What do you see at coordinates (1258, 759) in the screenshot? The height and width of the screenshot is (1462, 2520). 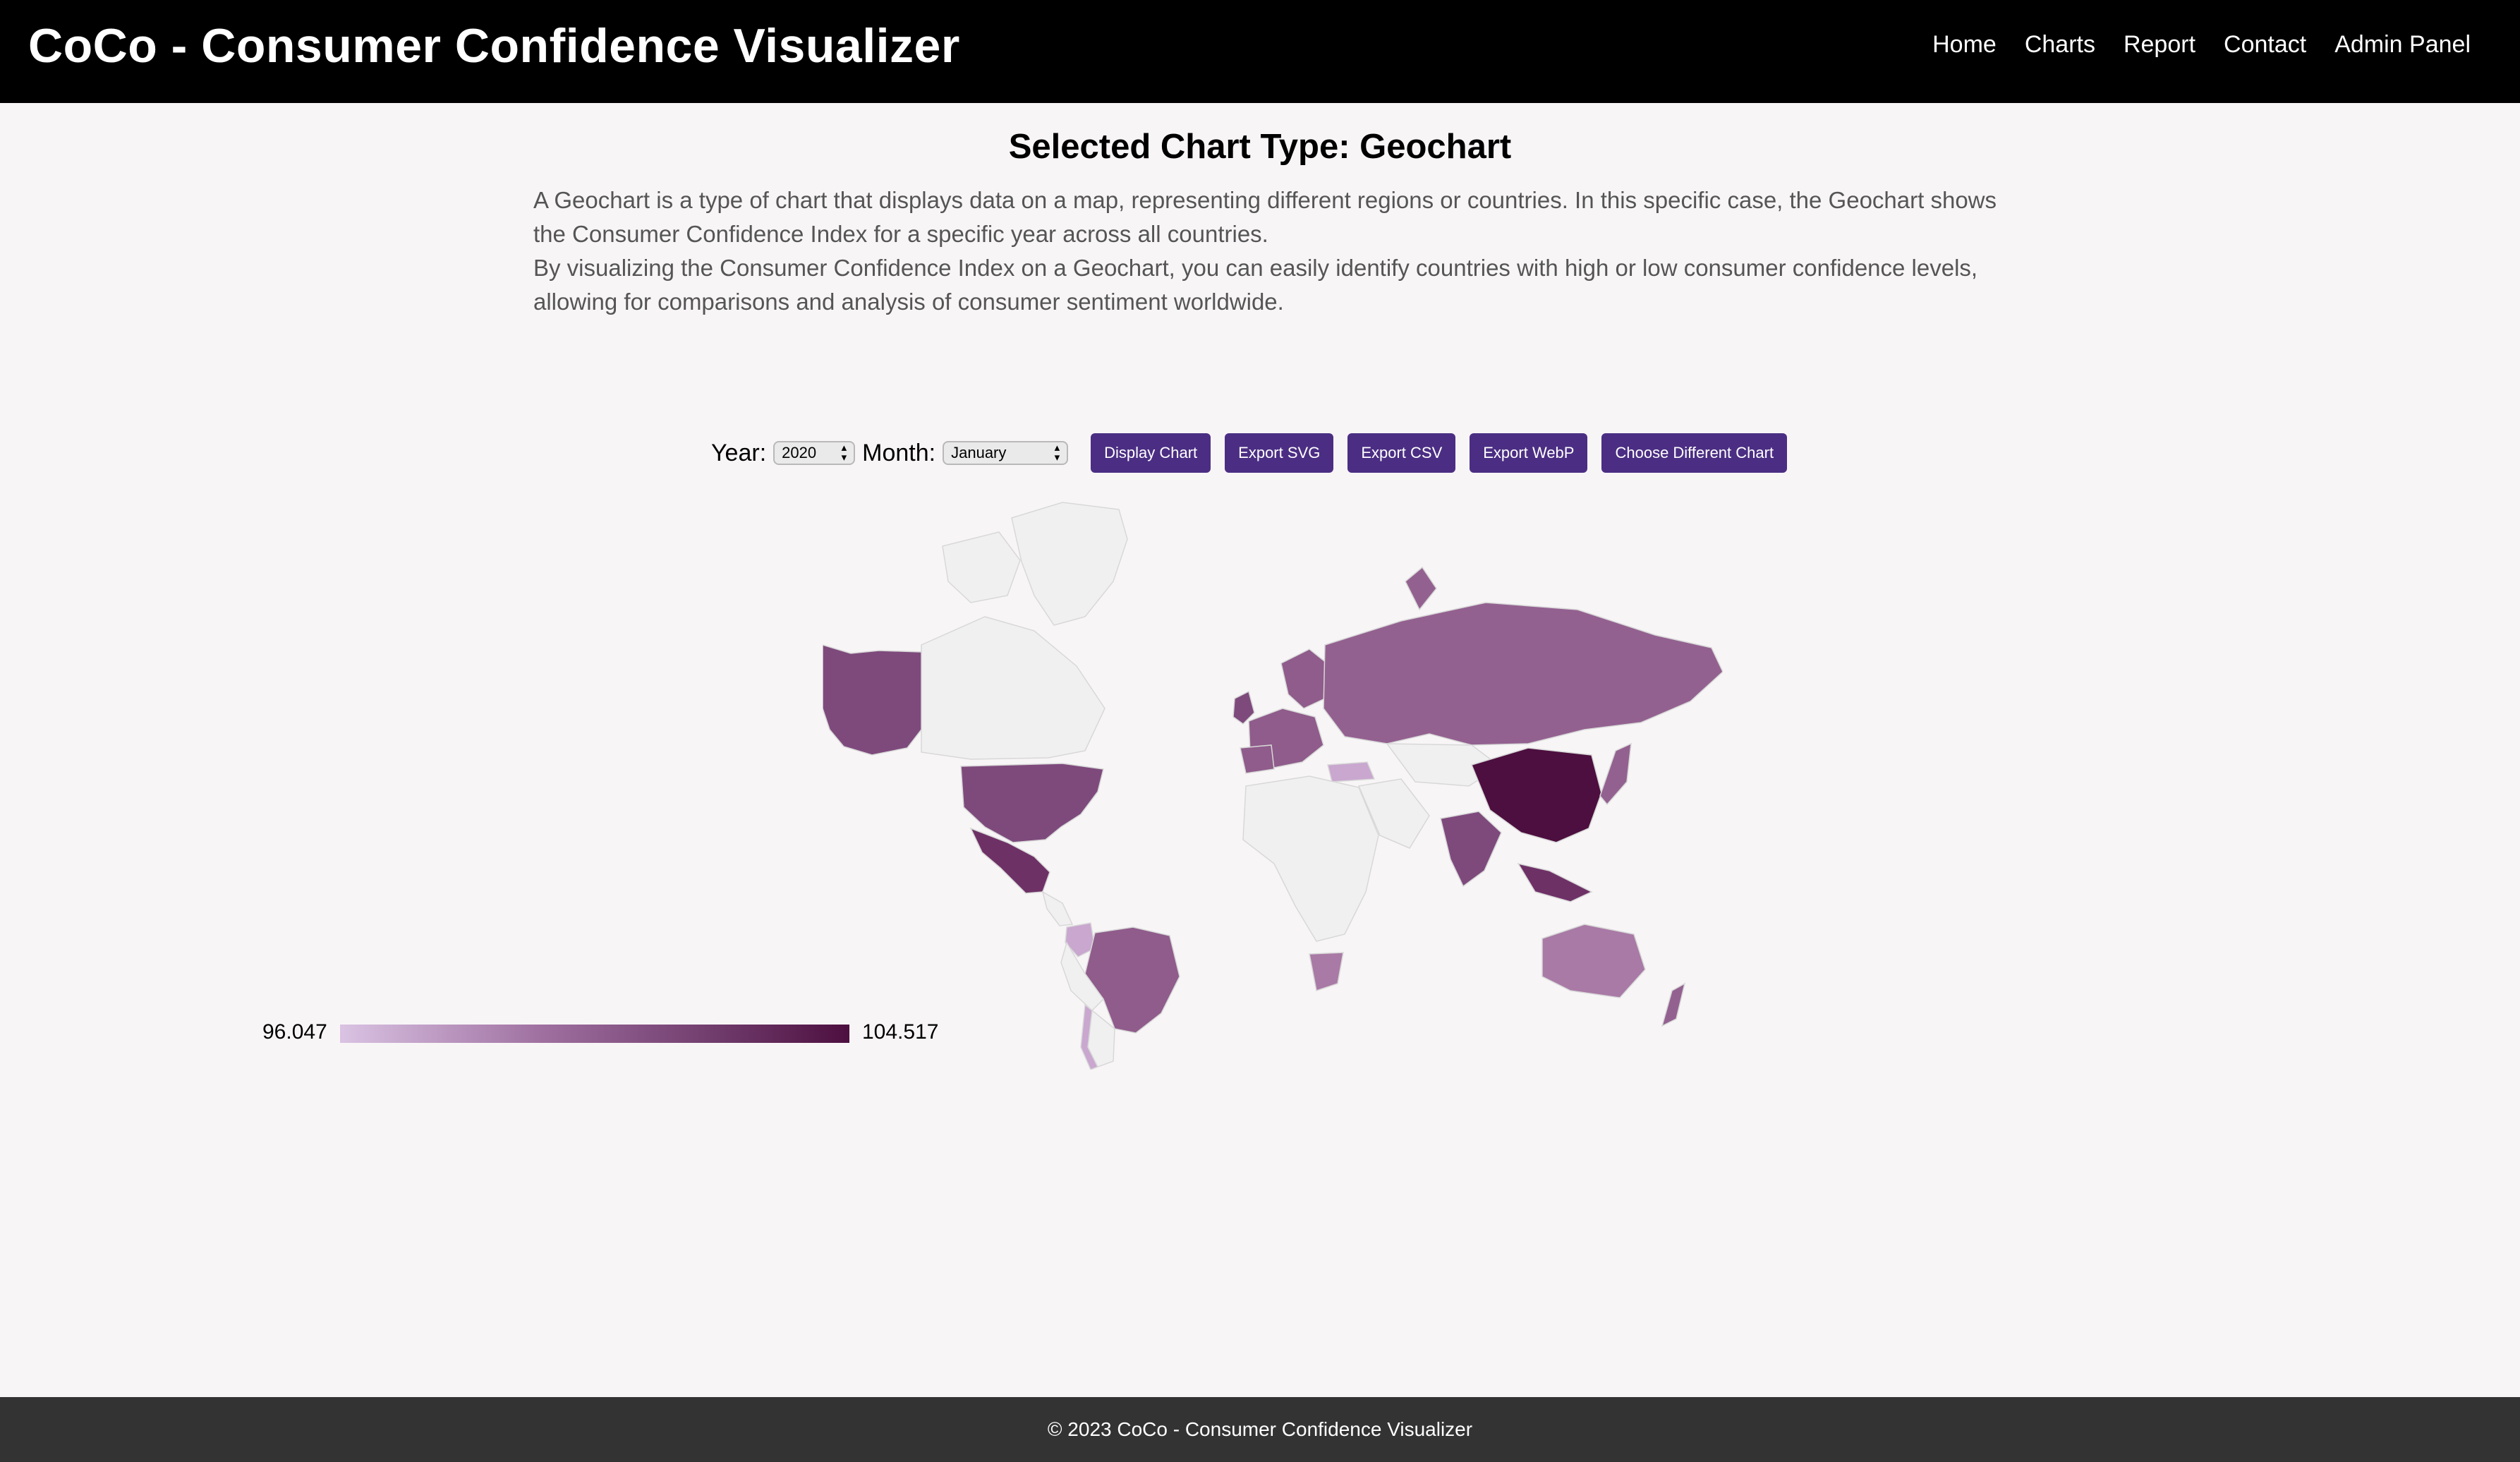 I see `map-region-iberia` at bounding box center [1258, 759].